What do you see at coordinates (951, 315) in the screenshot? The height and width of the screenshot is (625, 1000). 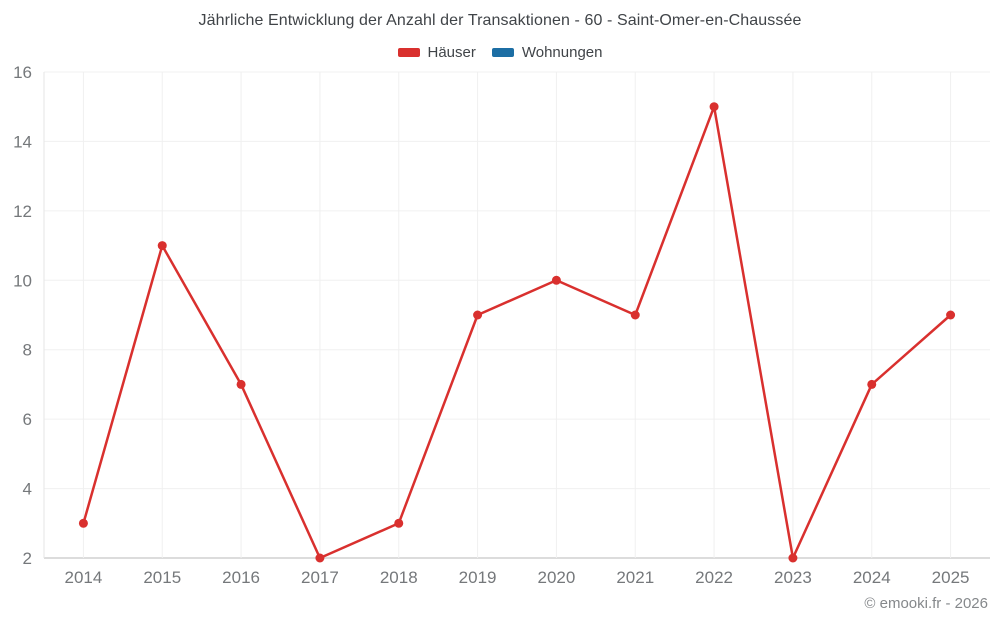 I see `data-point-Häuser-2025` at bounding box center [951, 315].